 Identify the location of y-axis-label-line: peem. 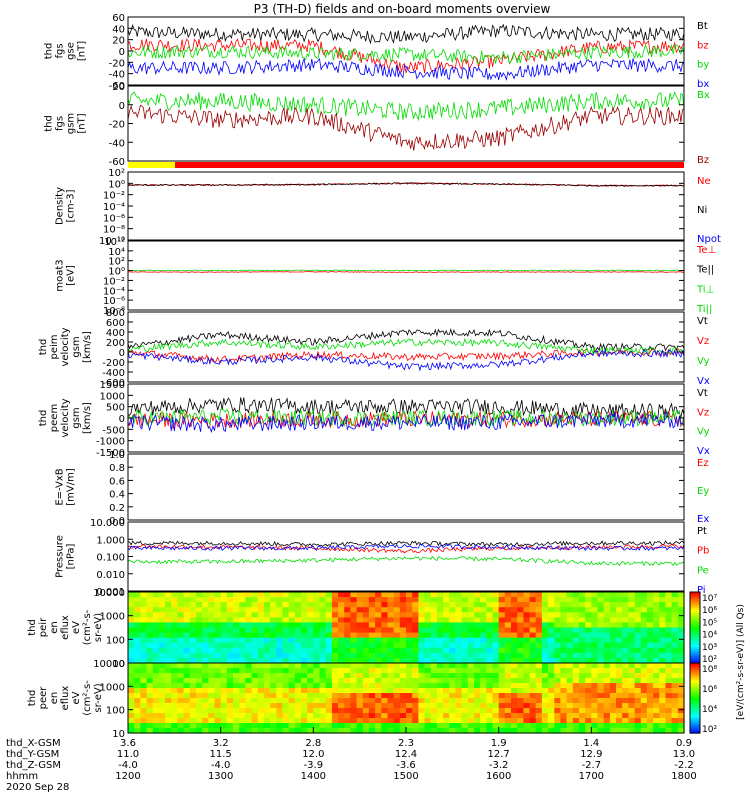
(54, 418).